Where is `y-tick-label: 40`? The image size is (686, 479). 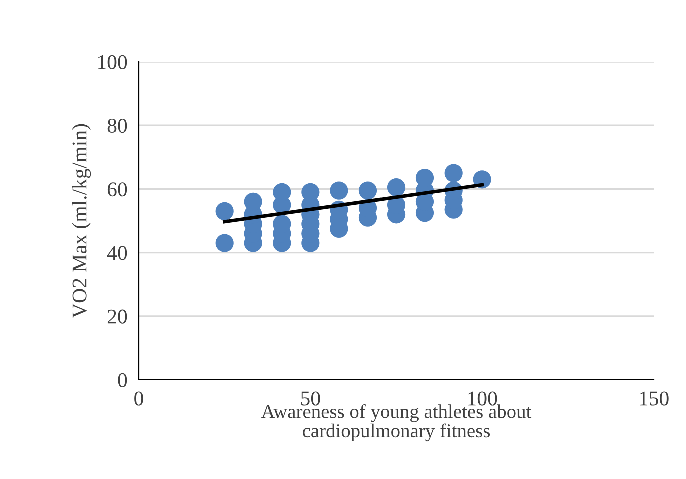
y-tick-label: 40 is located at coordinates (117, 253).